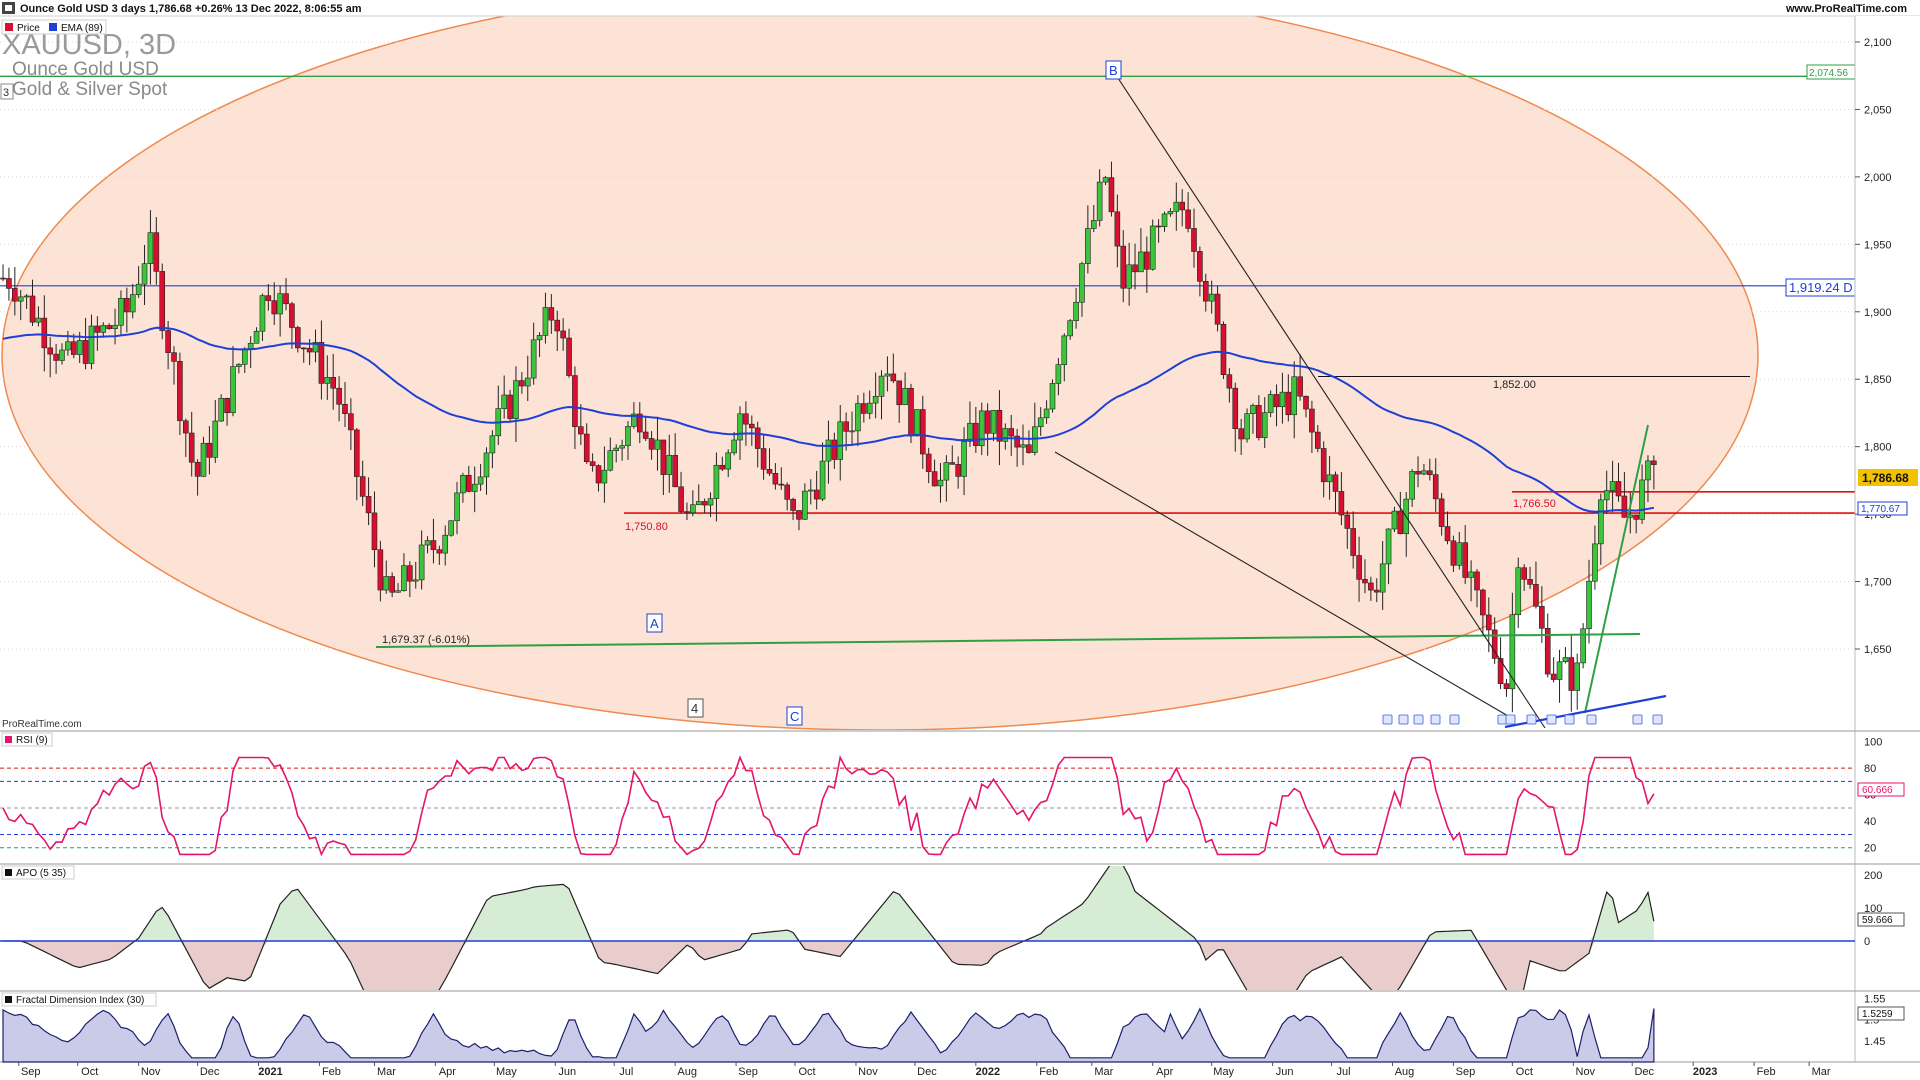  What do you see at coordinates (952, 927) in the screenshot?
I see `apo-panel: APO (5 35) 200 100 0 59.666` at bounding box center [952, 927].